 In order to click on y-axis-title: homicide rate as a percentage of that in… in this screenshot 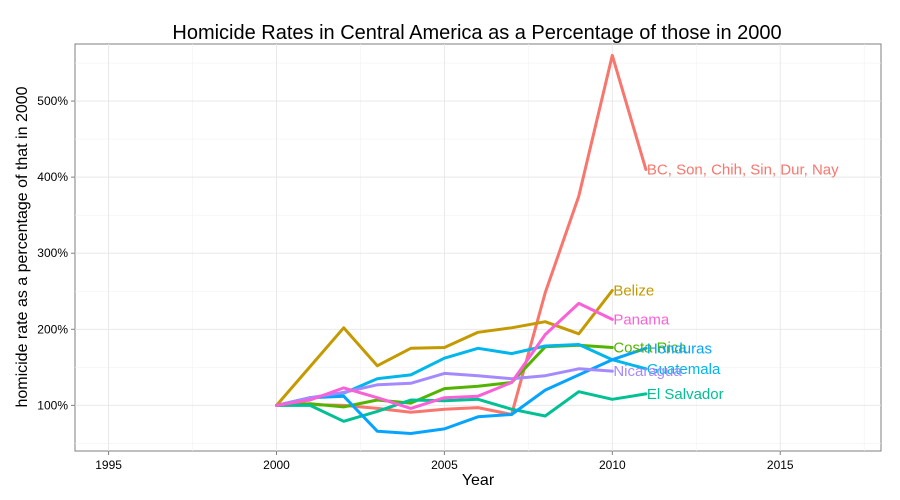, I will do `click(22, 246)`.